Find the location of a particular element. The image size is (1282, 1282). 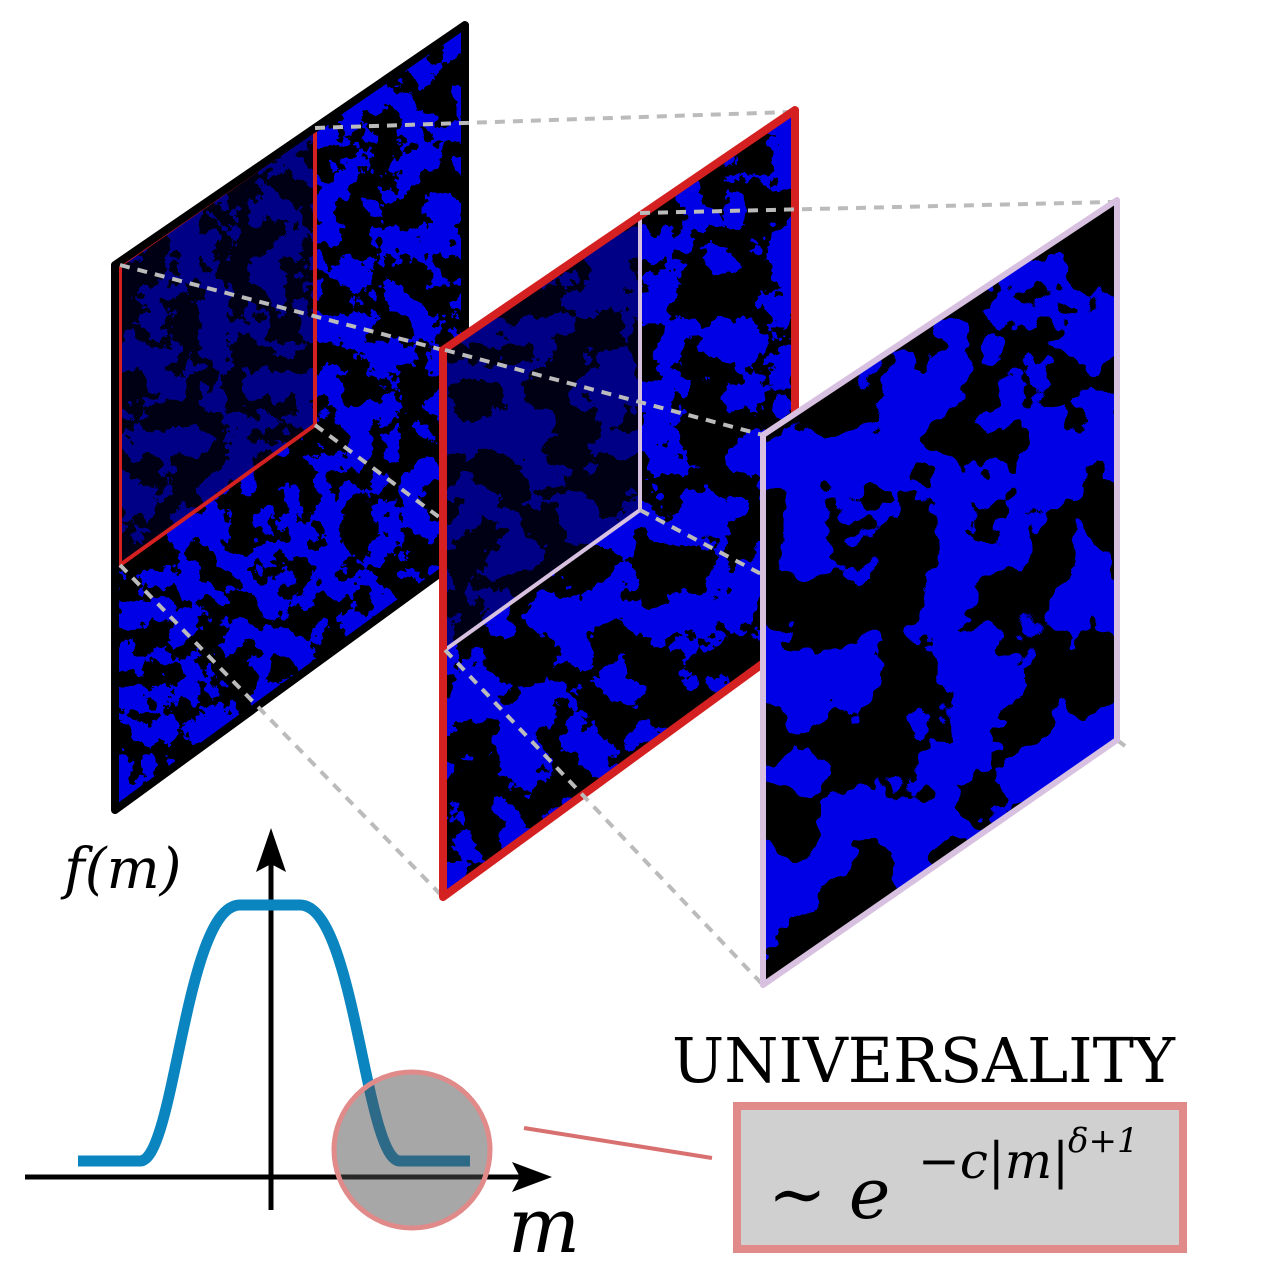

formula-box: ∼ e −c|m| δ+1 is located at coordinates (960, 1177).